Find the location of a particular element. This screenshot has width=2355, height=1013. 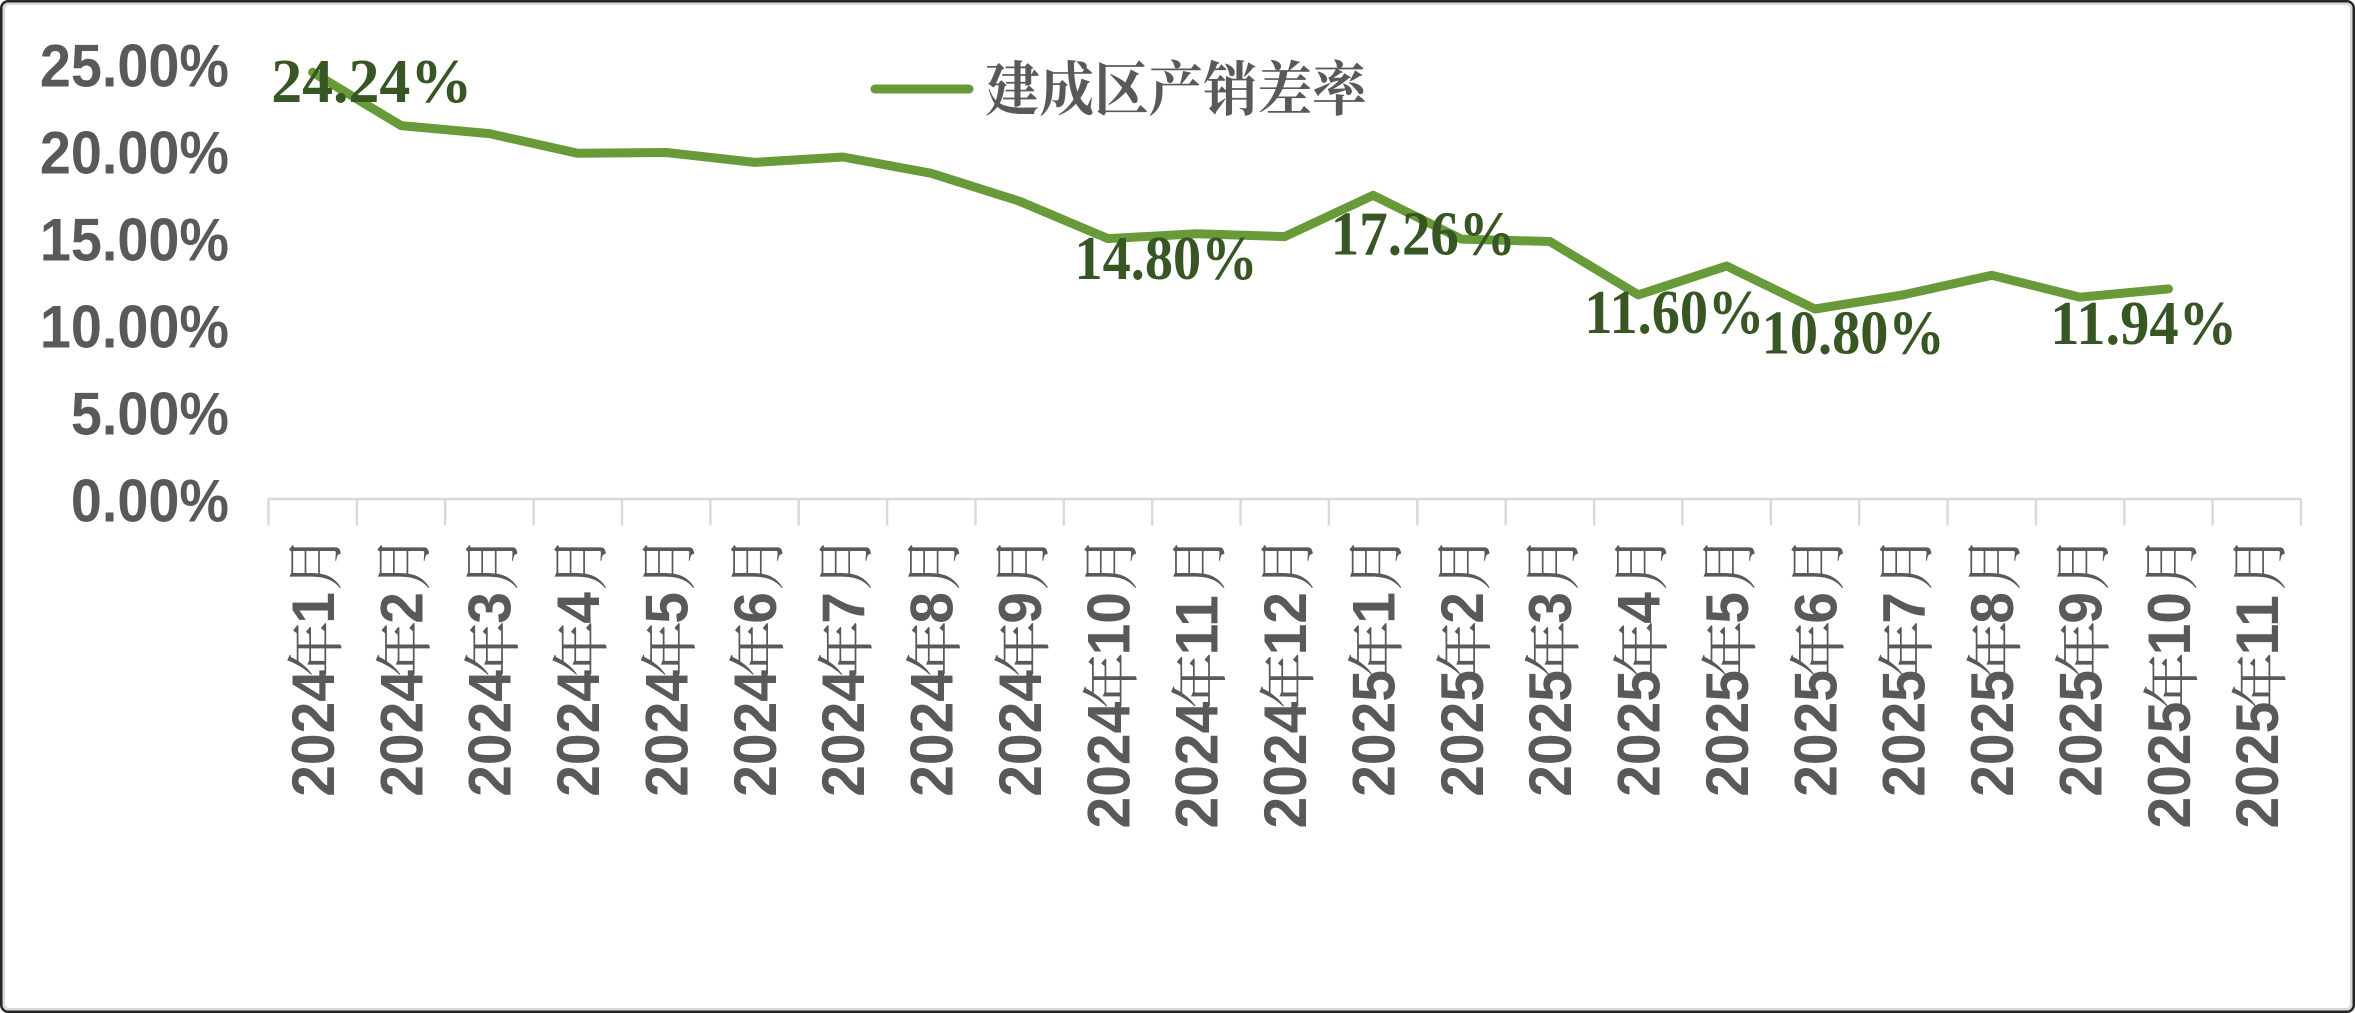

svg-text: 5.00% is located at coordinates (150, 414).